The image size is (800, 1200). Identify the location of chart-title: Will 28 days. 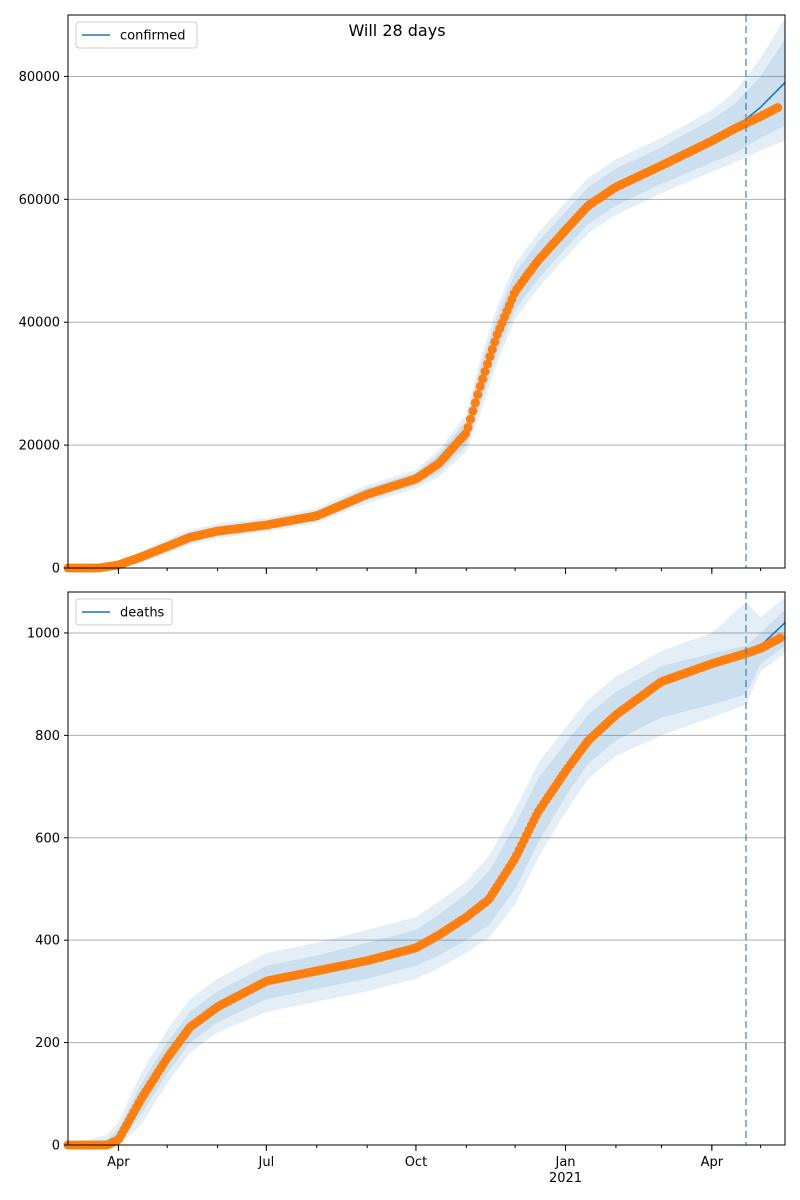
(396, 30).